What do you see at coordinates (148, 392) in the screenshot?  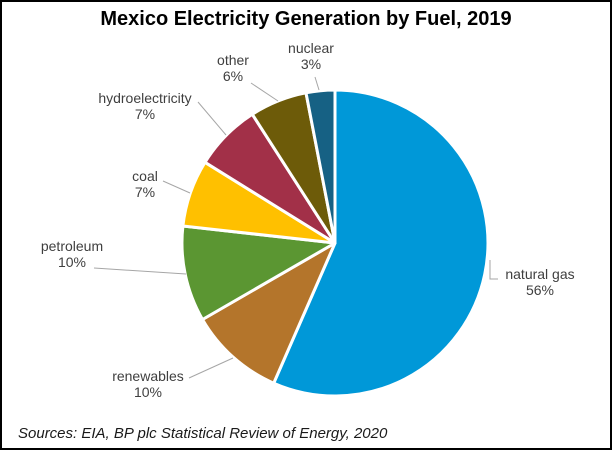 I see `label-renewables-pct: 10%` at bounding box center [148, 392].